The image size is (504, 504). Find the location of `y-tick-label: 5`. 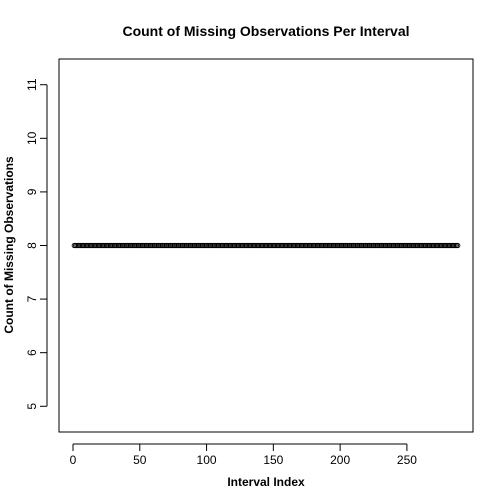

y-tick-label: 5 is located at coordinates (32, 406).